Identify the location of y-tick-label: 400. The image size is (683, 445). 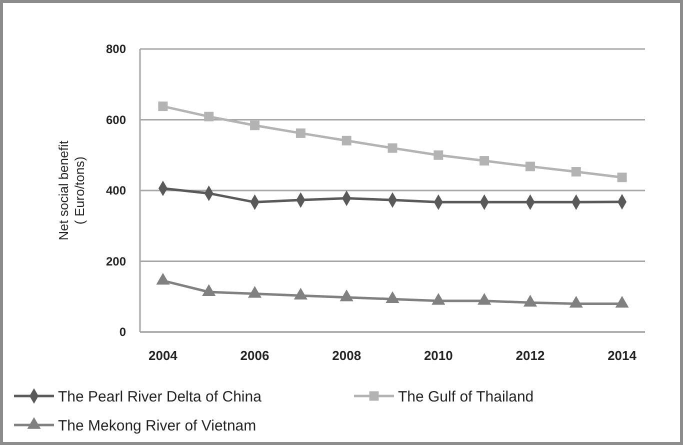
(116, 191).